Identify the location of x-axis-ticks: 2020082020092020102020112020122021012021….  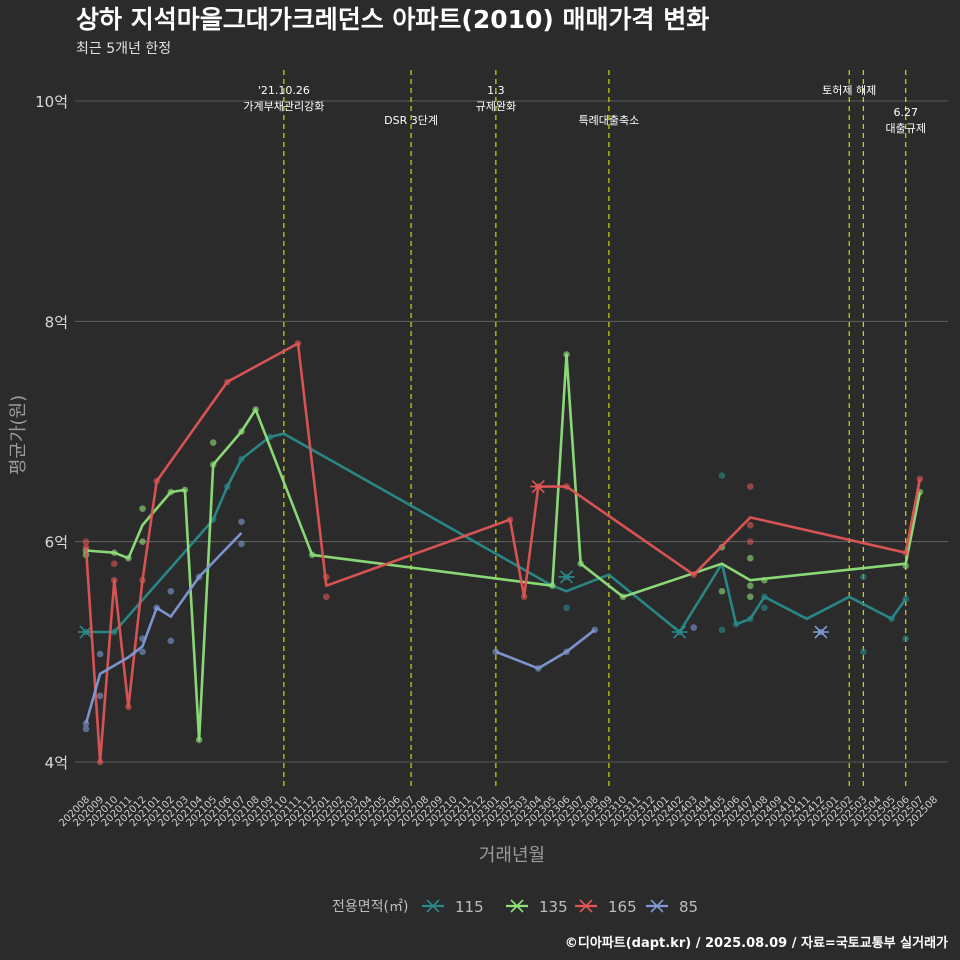
(498, 811).